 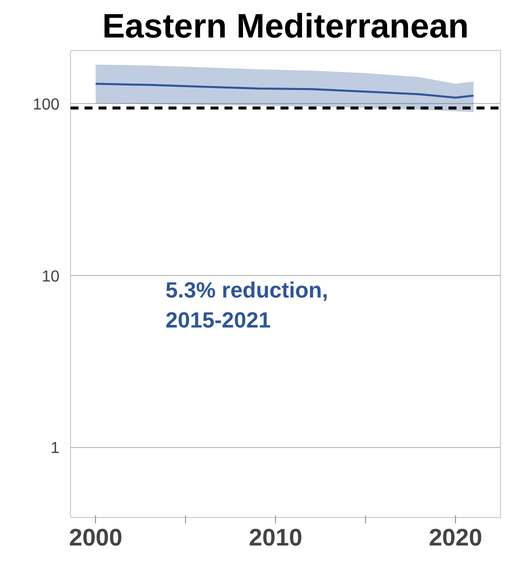 I want to click on y-tick-label: 100, so click(x=46, y=105).